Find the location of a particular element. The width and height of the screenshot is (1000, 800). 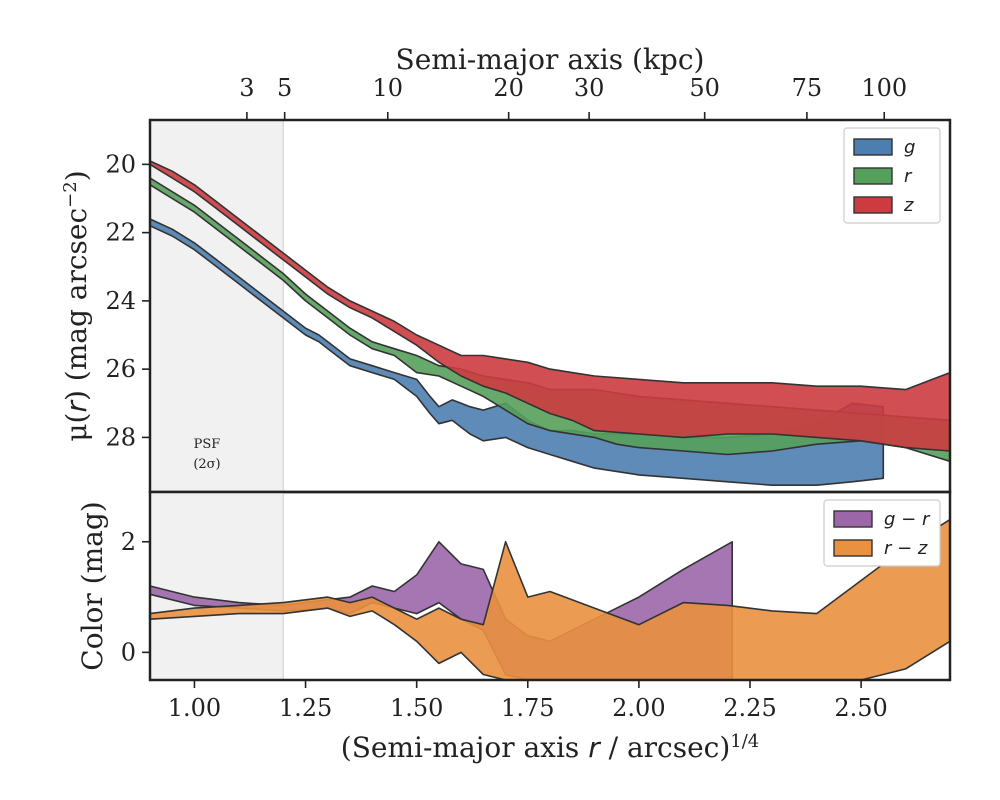

color-y-axis-ticks: 02 is located at coordinates (135, 597).